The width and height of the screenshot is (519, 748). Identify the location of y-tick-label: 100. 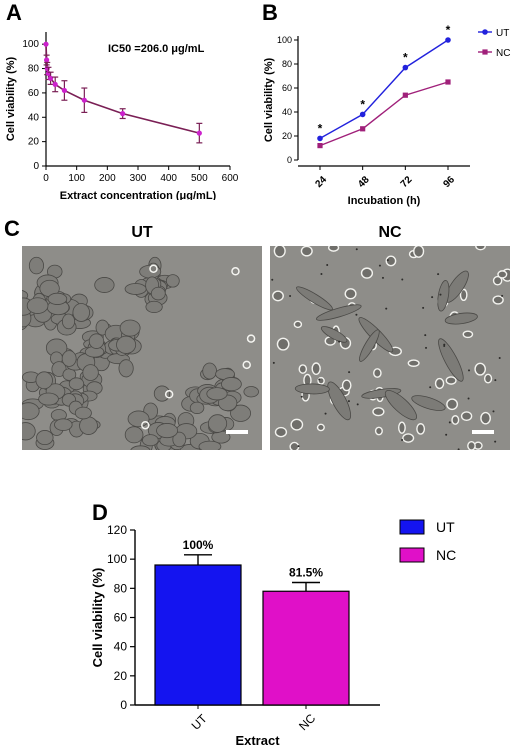
(30, 44).